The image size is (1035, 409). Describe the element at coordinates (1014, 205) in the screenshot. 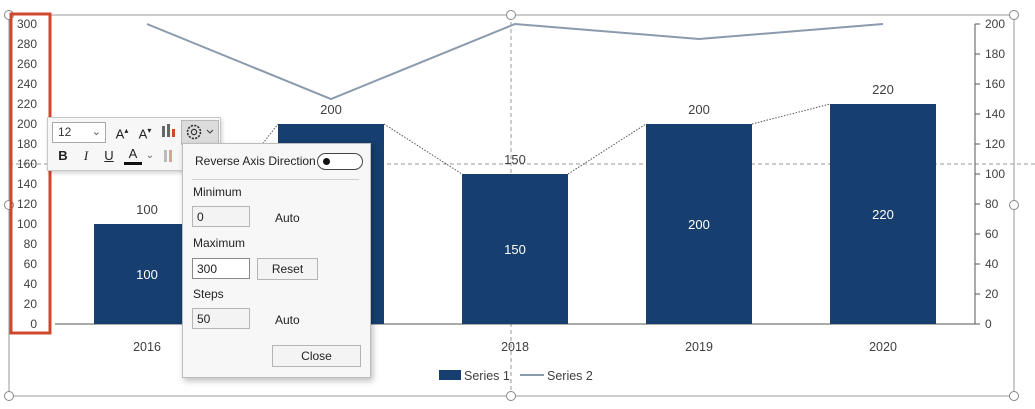

I see `resize-handle-right` at that location.